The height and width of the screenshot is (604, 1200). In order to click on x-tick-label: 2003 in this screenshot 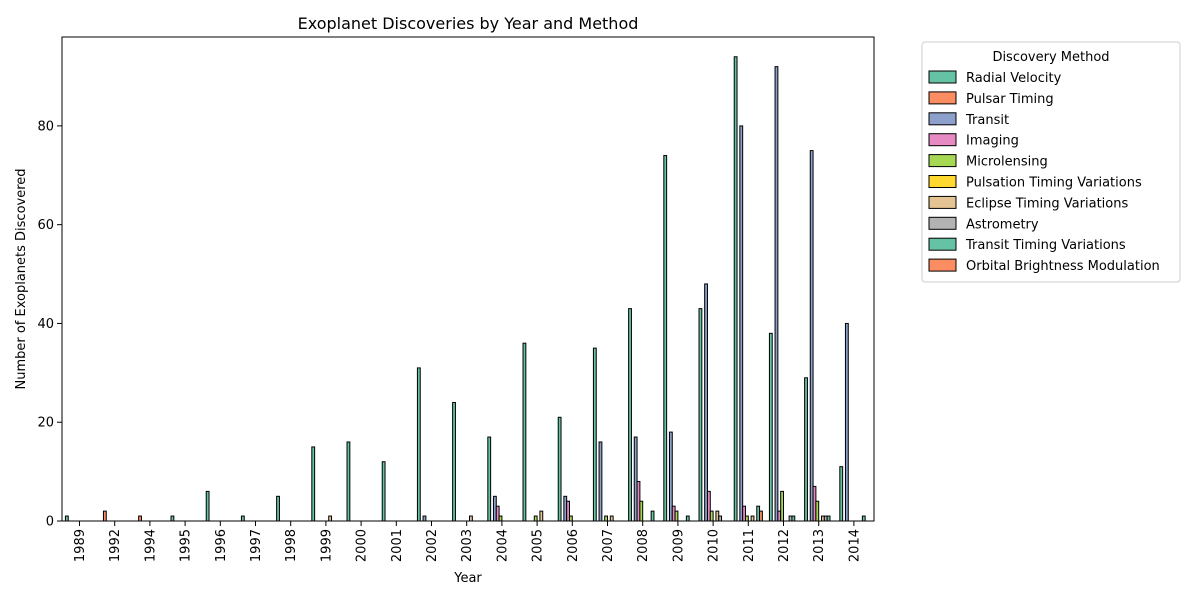, I will do `click(467, 545)`.